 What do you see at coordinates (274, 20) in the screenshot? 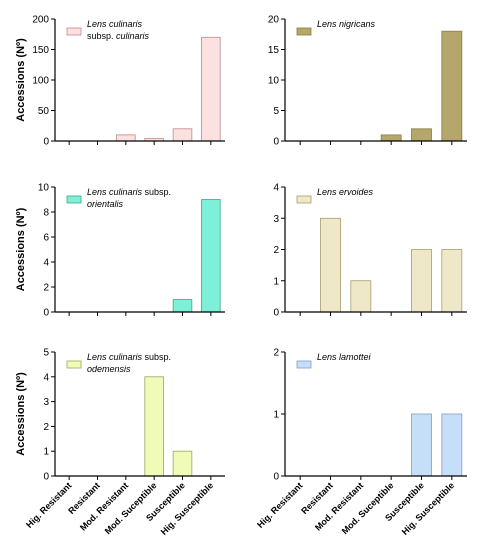
I see `y-tick-label: 20` at bounding box center [274, 20].